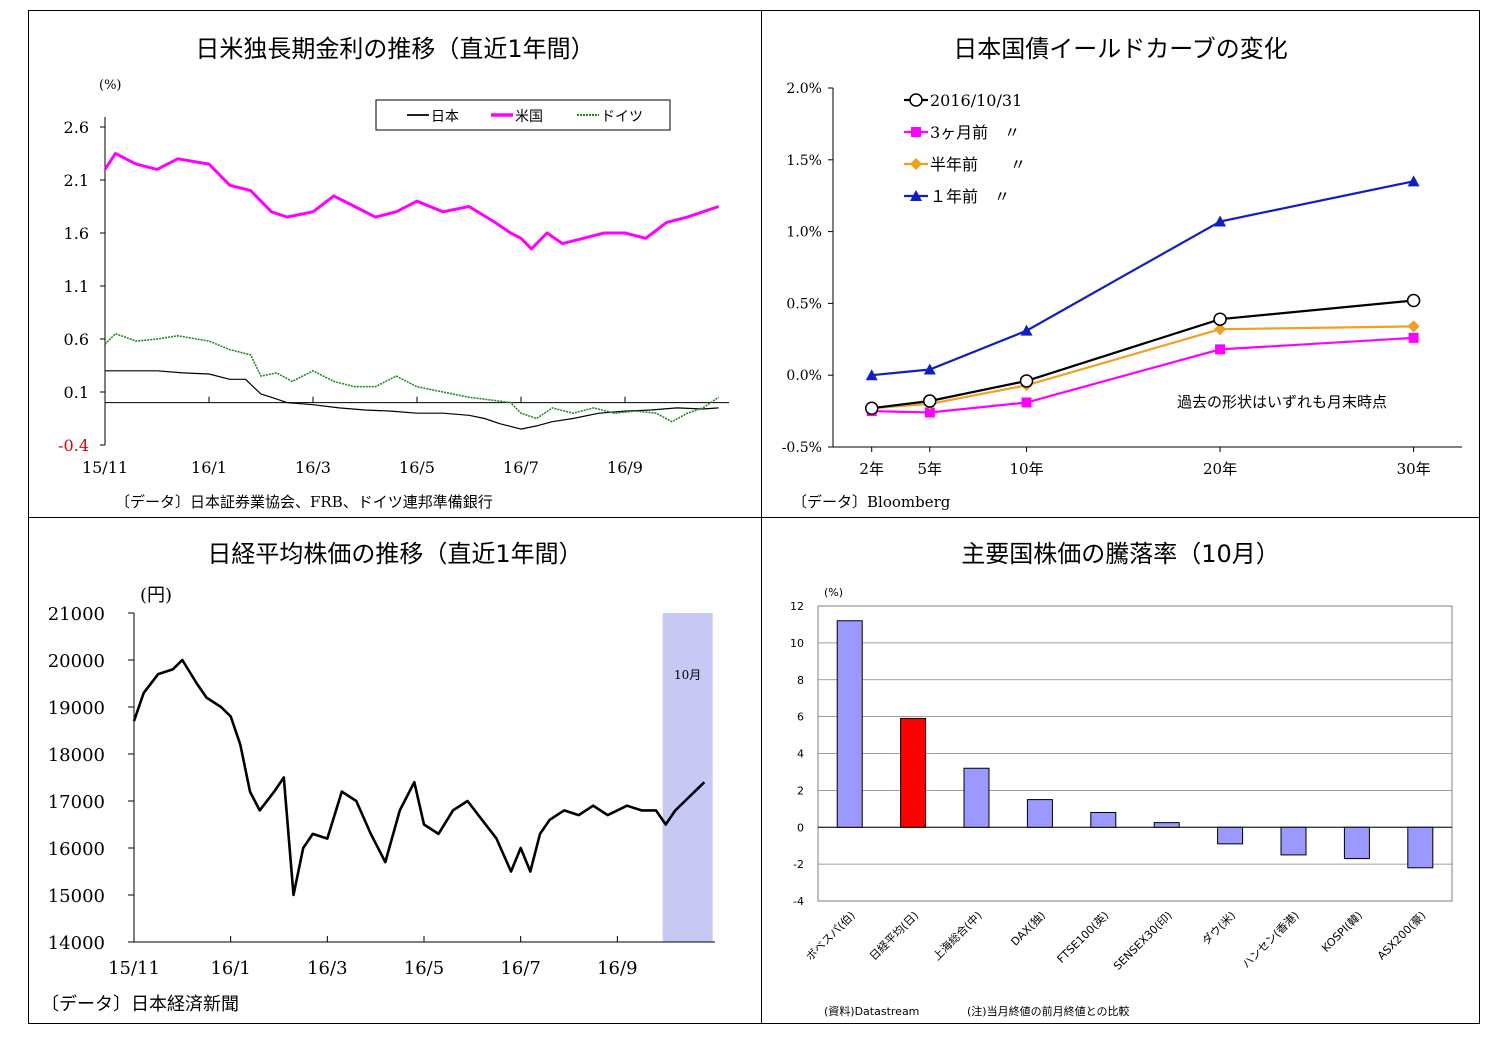 This screenshot has width=1505, height=1040. What do you see at coordinates (798, 901) in the screenshot?
I see `bars-y-tick-label: -4` at bounding box center [798, 901].